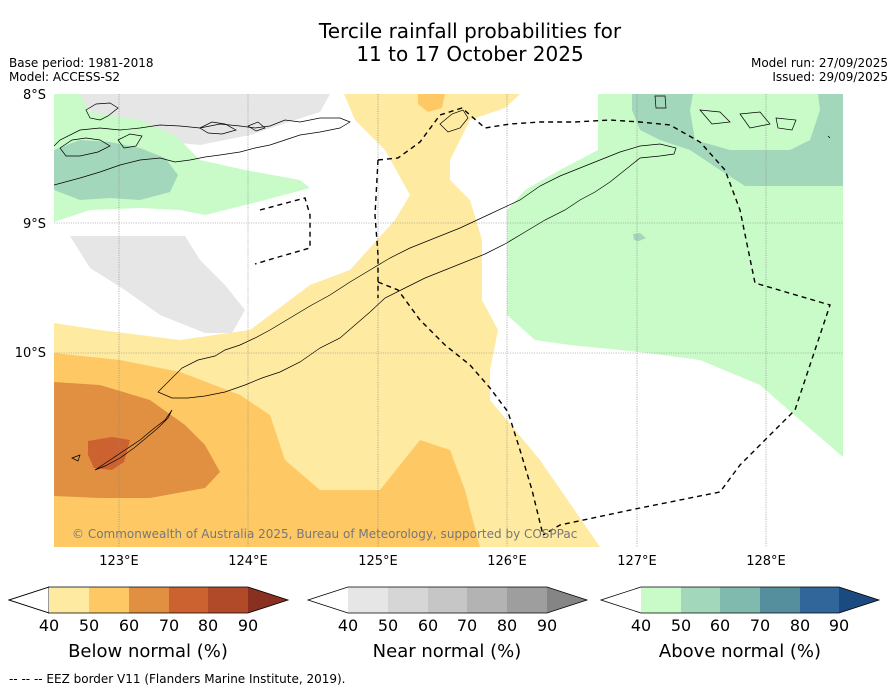 This screenshot has width=896, height=690. What do you see at coordinates (766, 561) in the screenshot?
I see `lon-label-128e: 128°E` at bounding box center [766, 561].